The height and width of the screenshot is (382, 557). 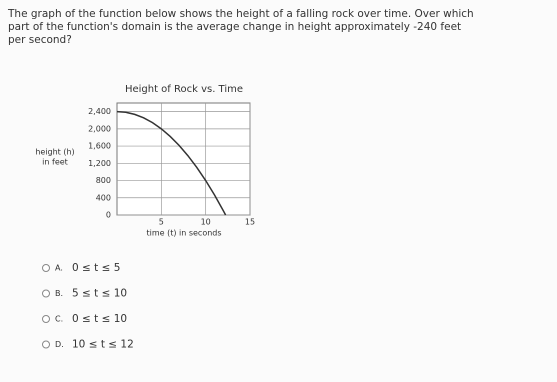 I want to click on plot-area, so click(x=183, y=159).